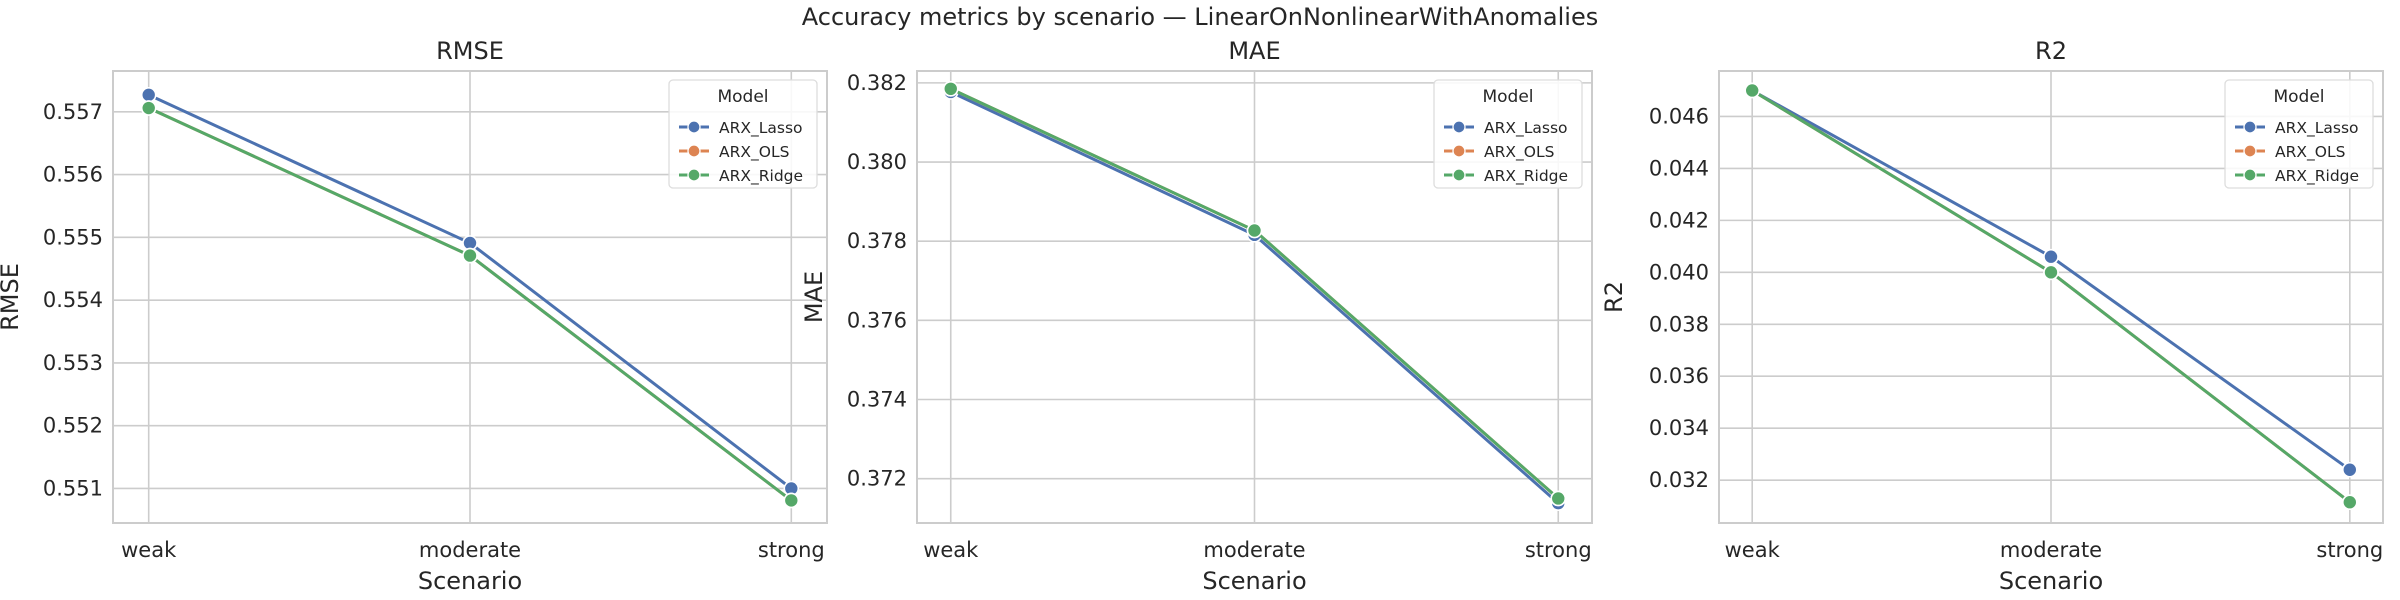 The width and height of the screenshot is (2400, 600). I want to click on y-tick-label: 0.382, so click(877, 83).